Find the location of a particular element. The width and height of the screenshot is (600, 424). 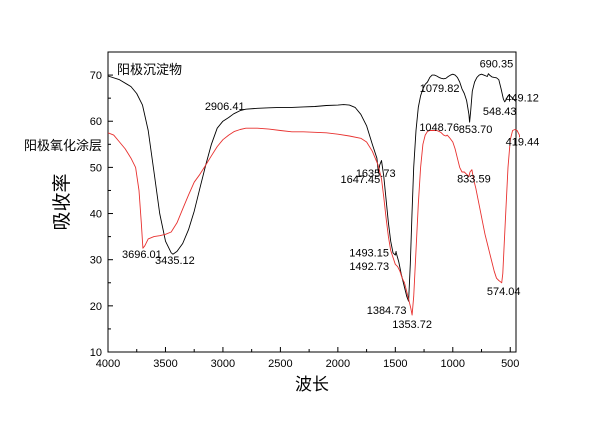

peak-label: 690.35 is located at coordinates (497, 65).